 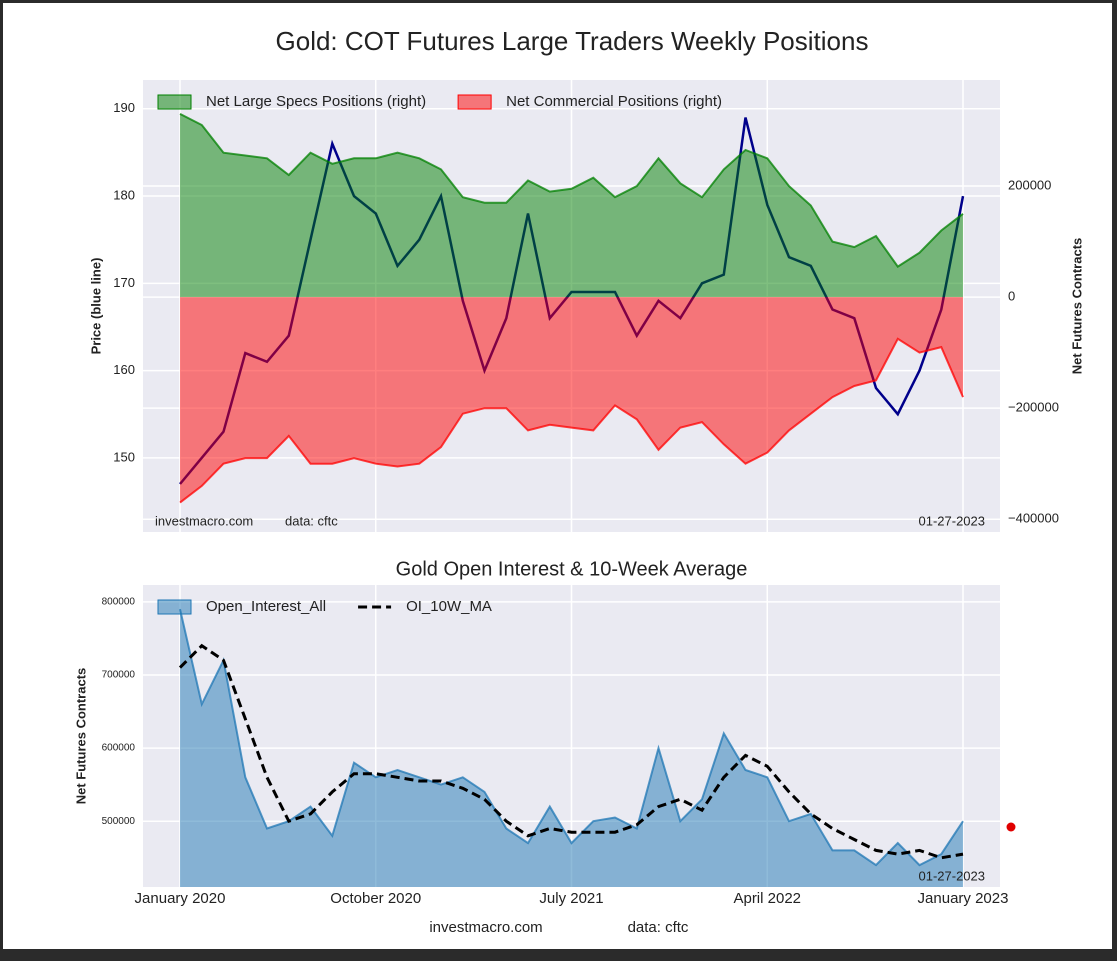 I want to click on legend-label: Open_Interest_All, so click(x=266, y=606).